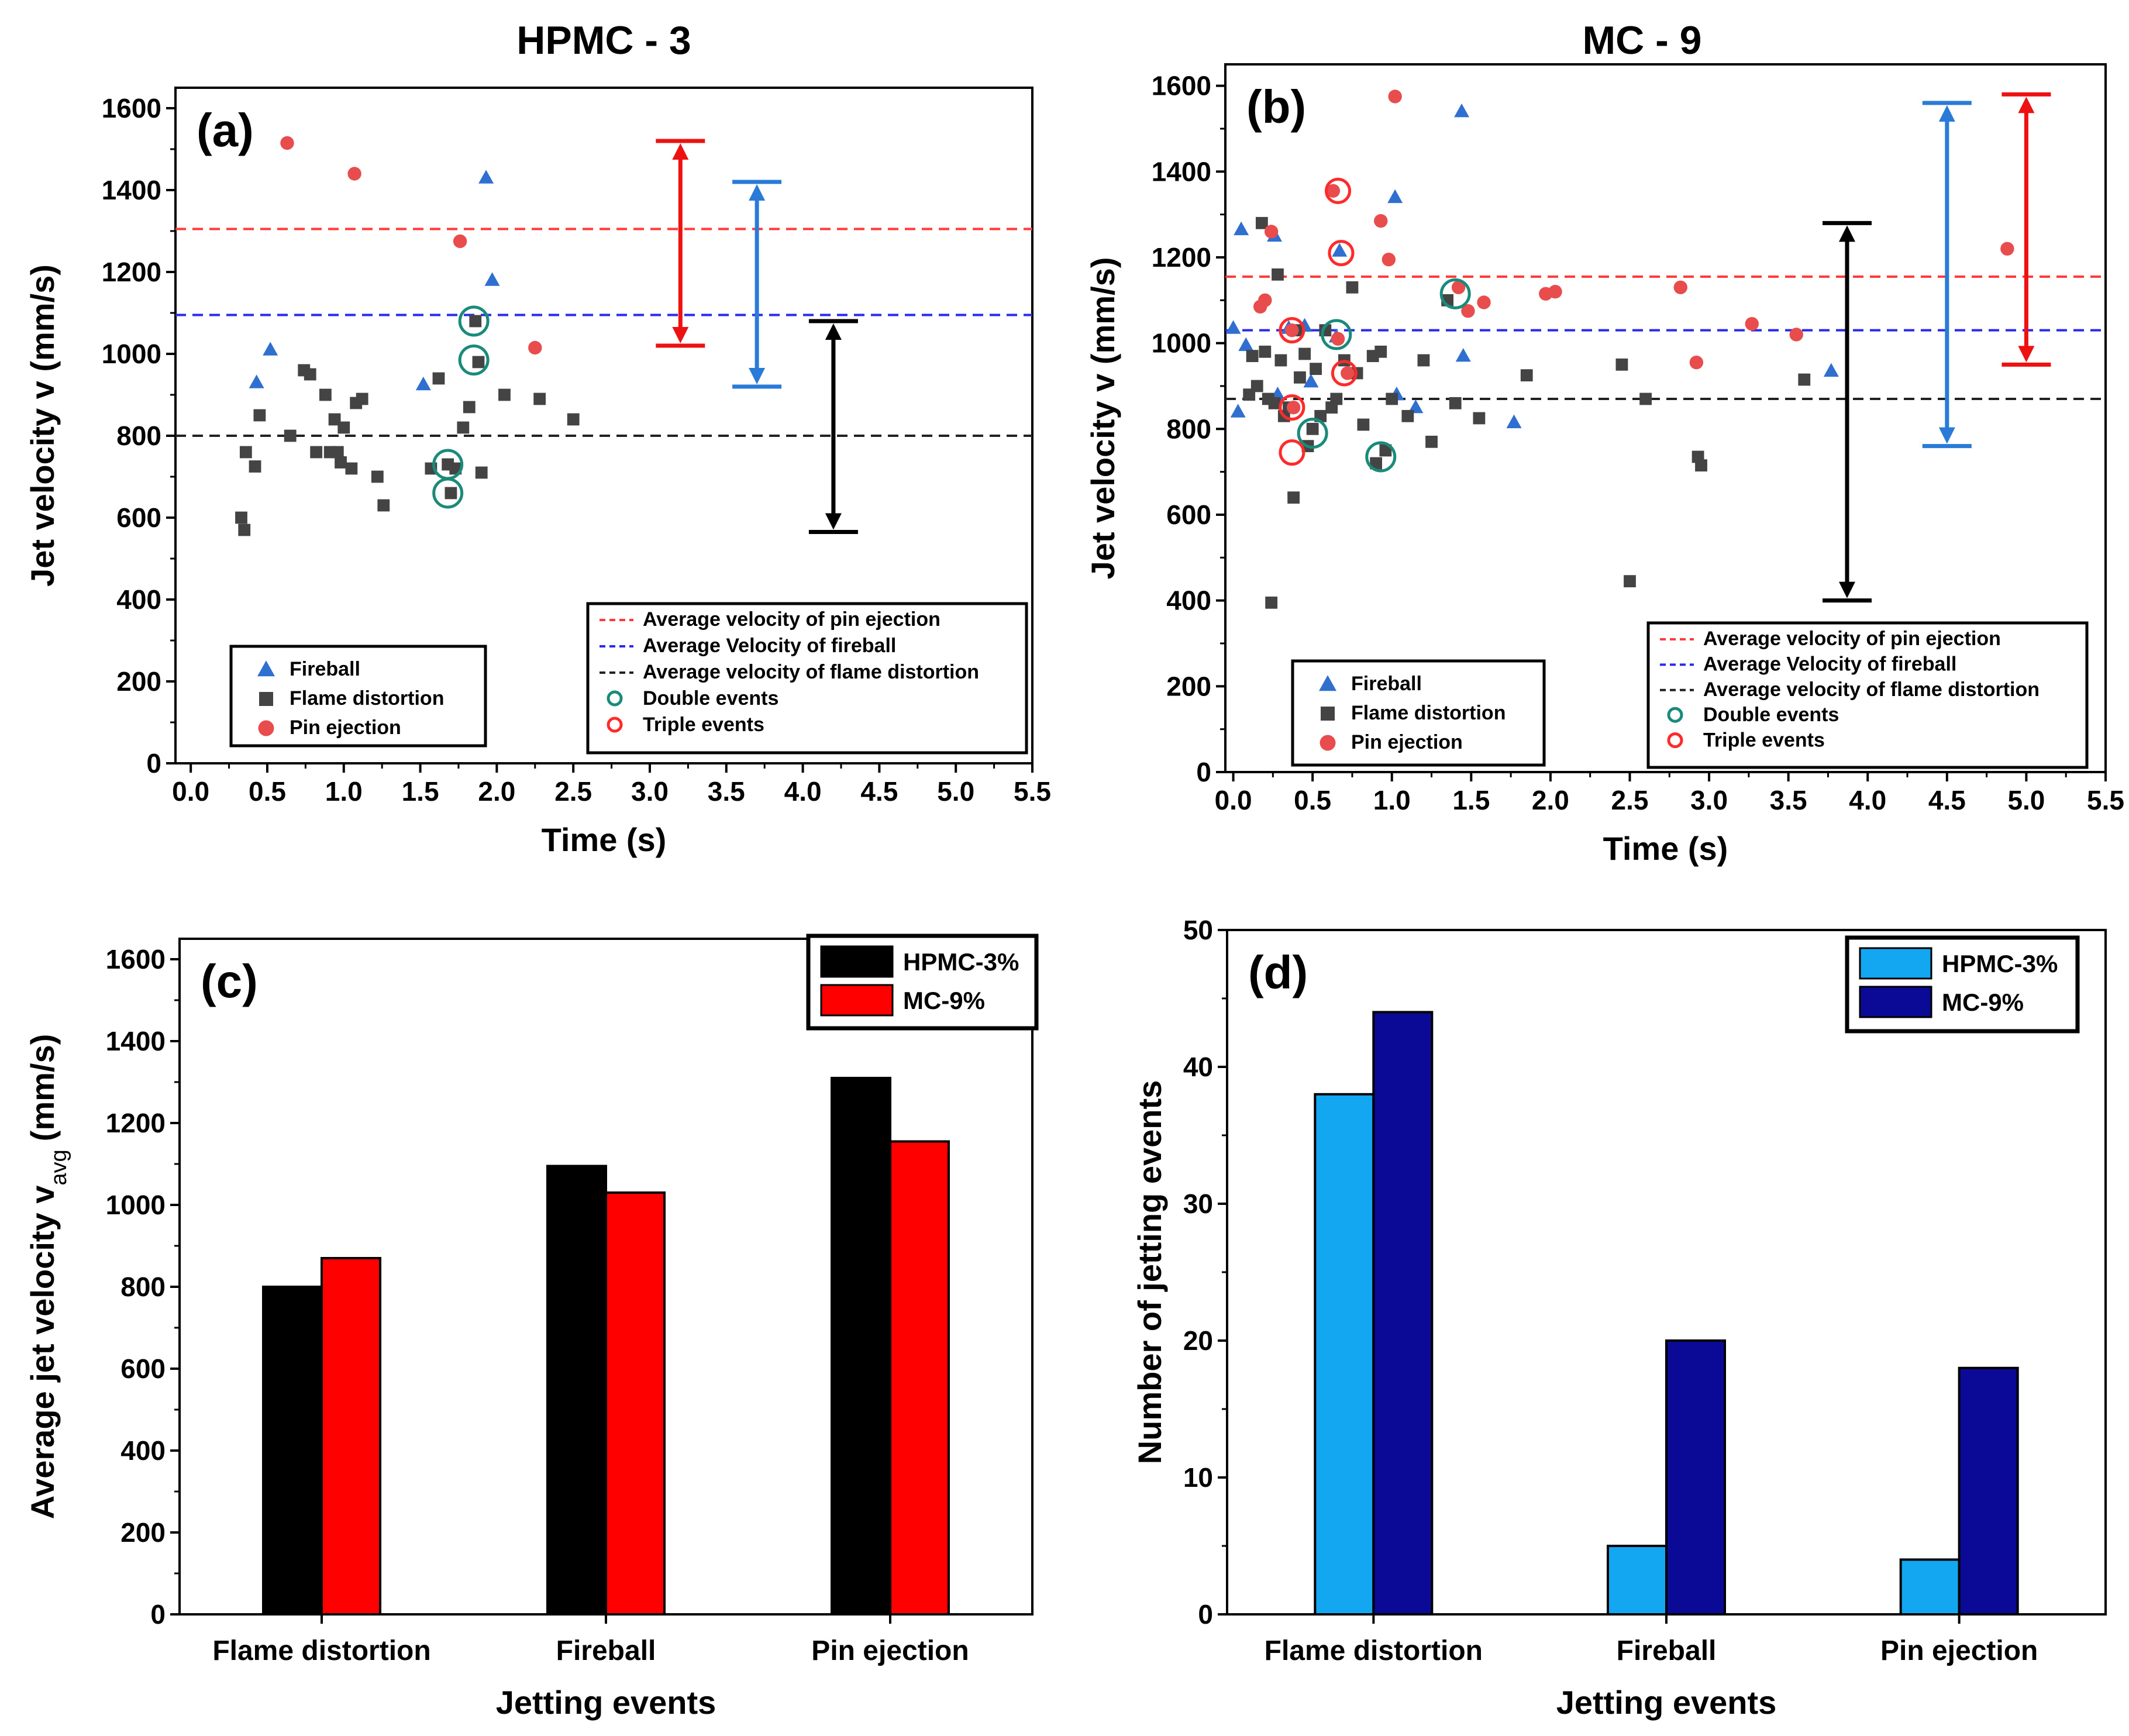 Image resolution: width=2129 pixels, height=1736 pixels. I want to click on x-tick-label: 0.5, so click(1313, 800).